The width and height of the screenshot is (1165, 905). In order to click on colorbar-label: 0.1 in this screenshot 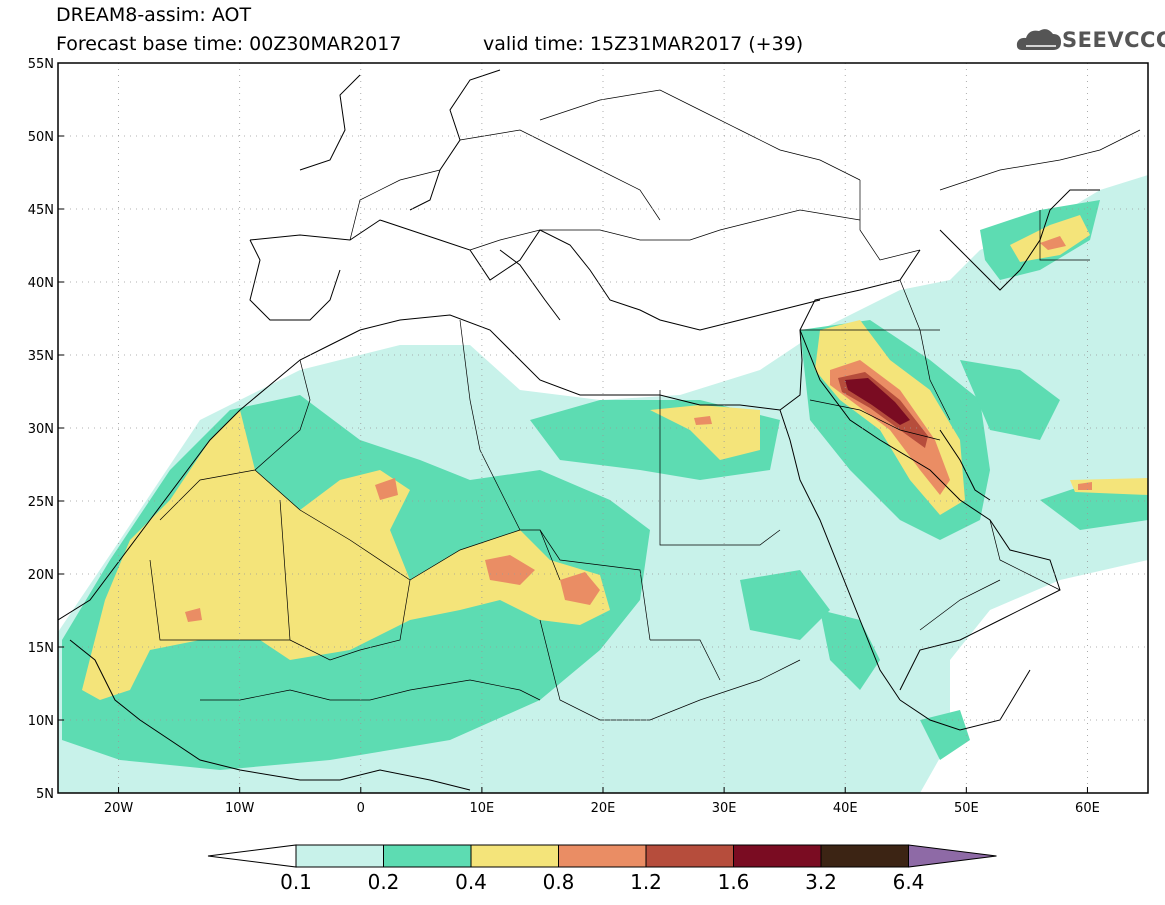, I will do `click(296, 882)`.